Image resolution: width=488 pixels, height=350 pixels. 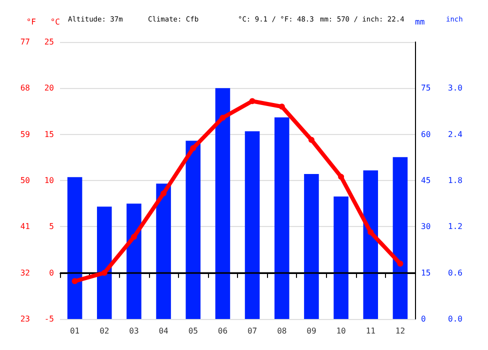 What do you see at coordinates (282, 331) in the screenshot?
I see `x-tick-label: 08` at bounding box center [282, 331].